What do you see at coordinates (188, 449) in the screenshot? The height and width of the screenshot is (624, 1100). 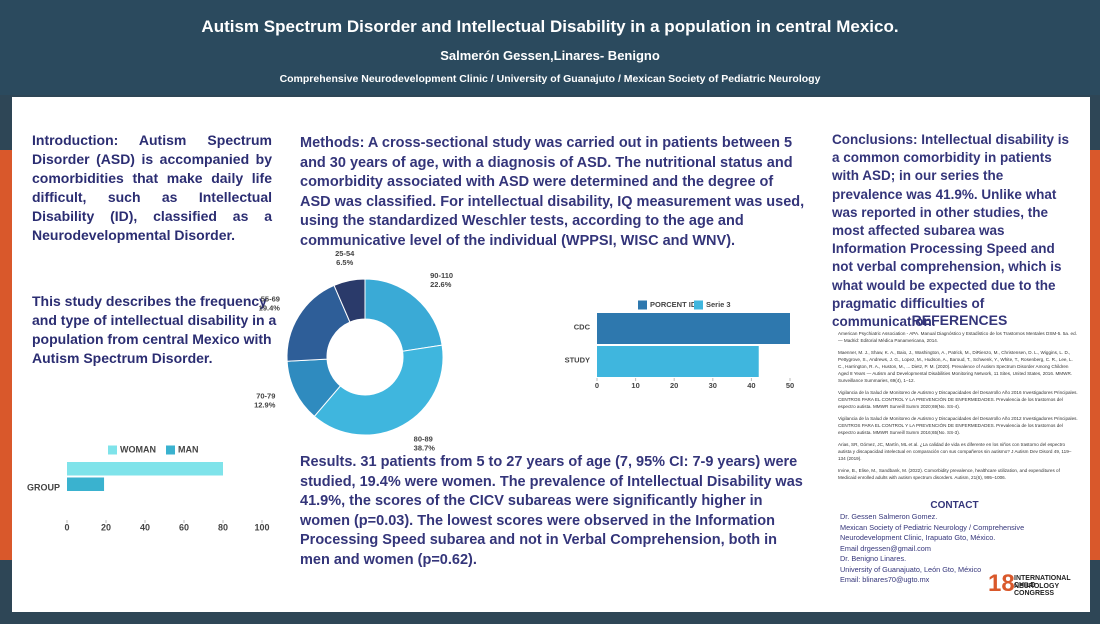 I see `legend-label: MAN` at bounding box center [188, 449].